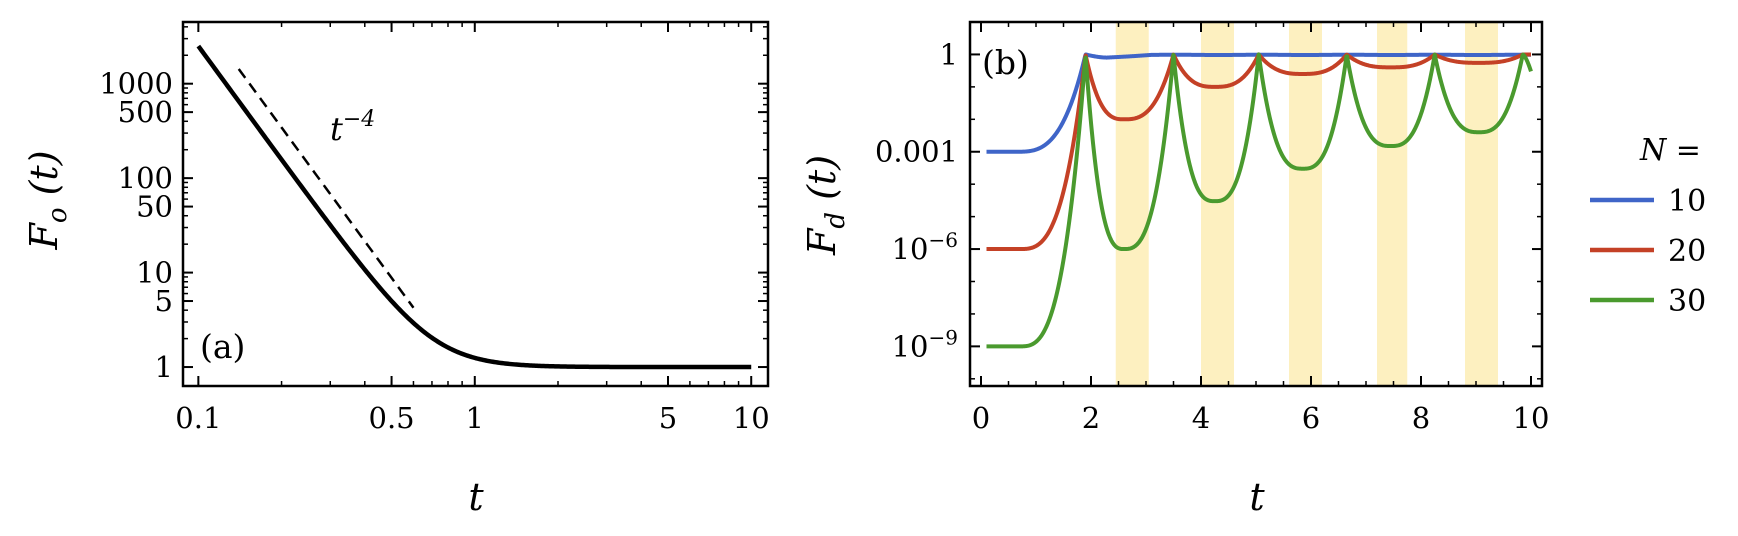 The width and height of the screenshot is (1738, 536). I want to click on panel-label-b: (b), so click(1005, 62).